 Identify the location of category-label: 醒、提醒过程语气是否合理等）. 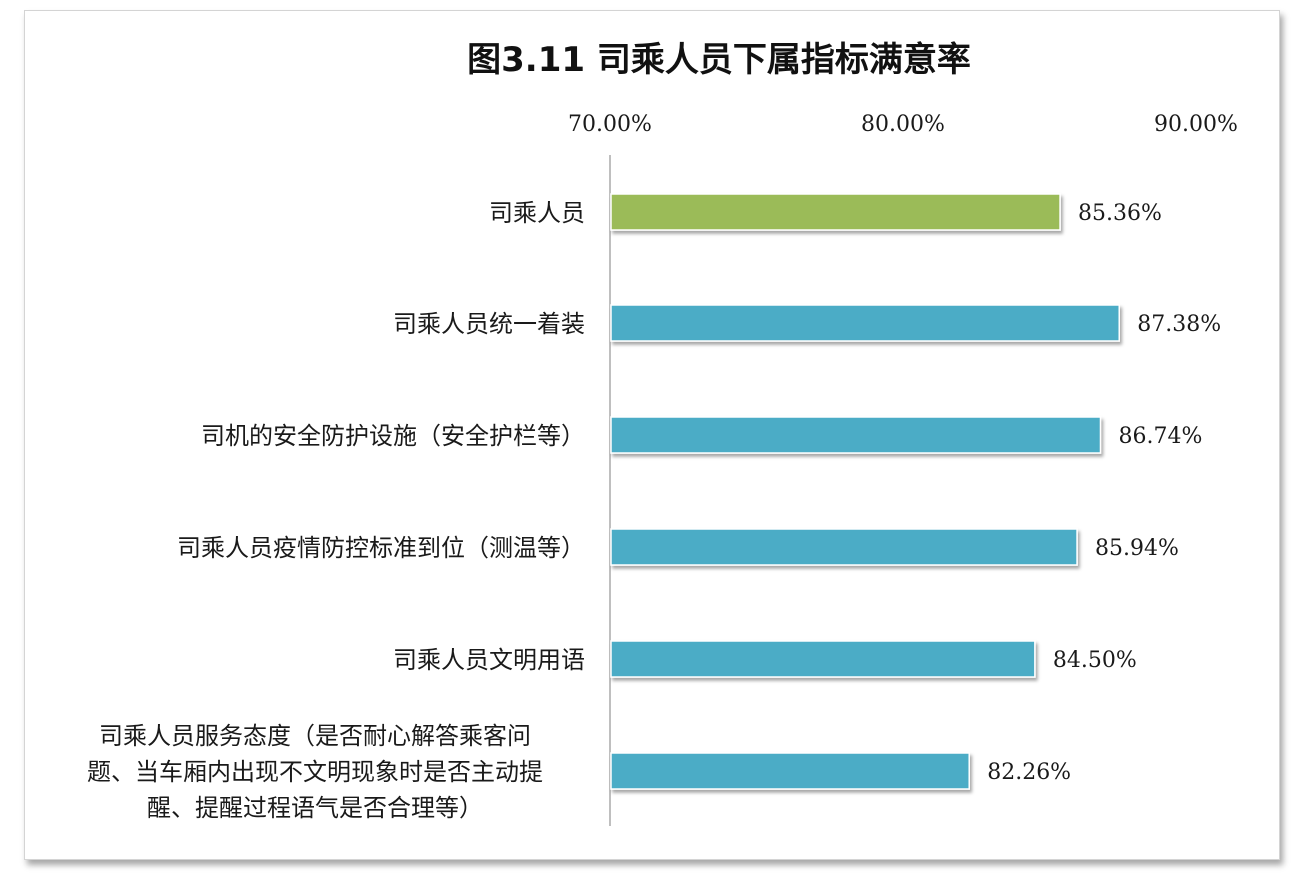
(315, 808).